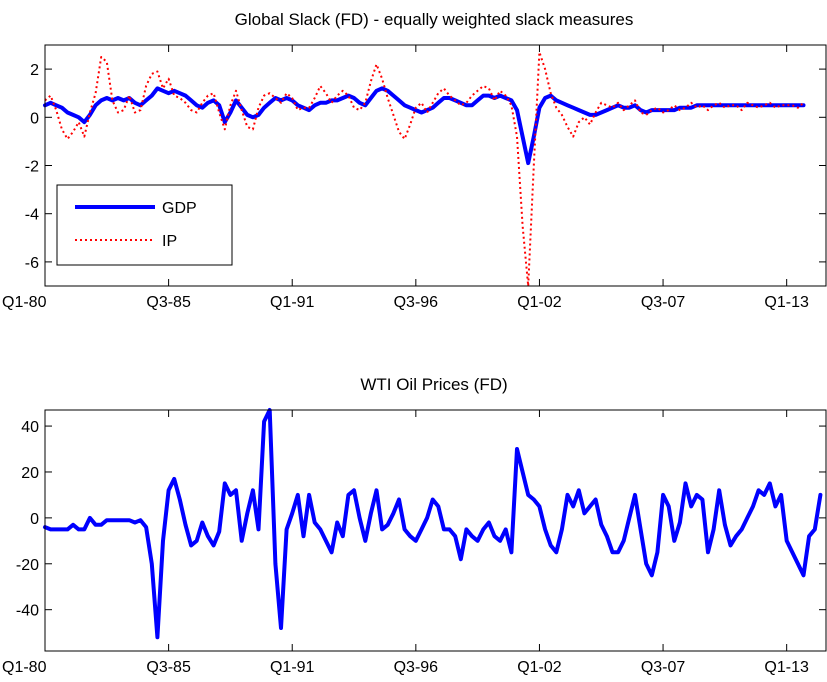  Describe the element at coordinates (292, 302) in the screenshot. I see `top-x-tick-label: Q1-91` at that location.